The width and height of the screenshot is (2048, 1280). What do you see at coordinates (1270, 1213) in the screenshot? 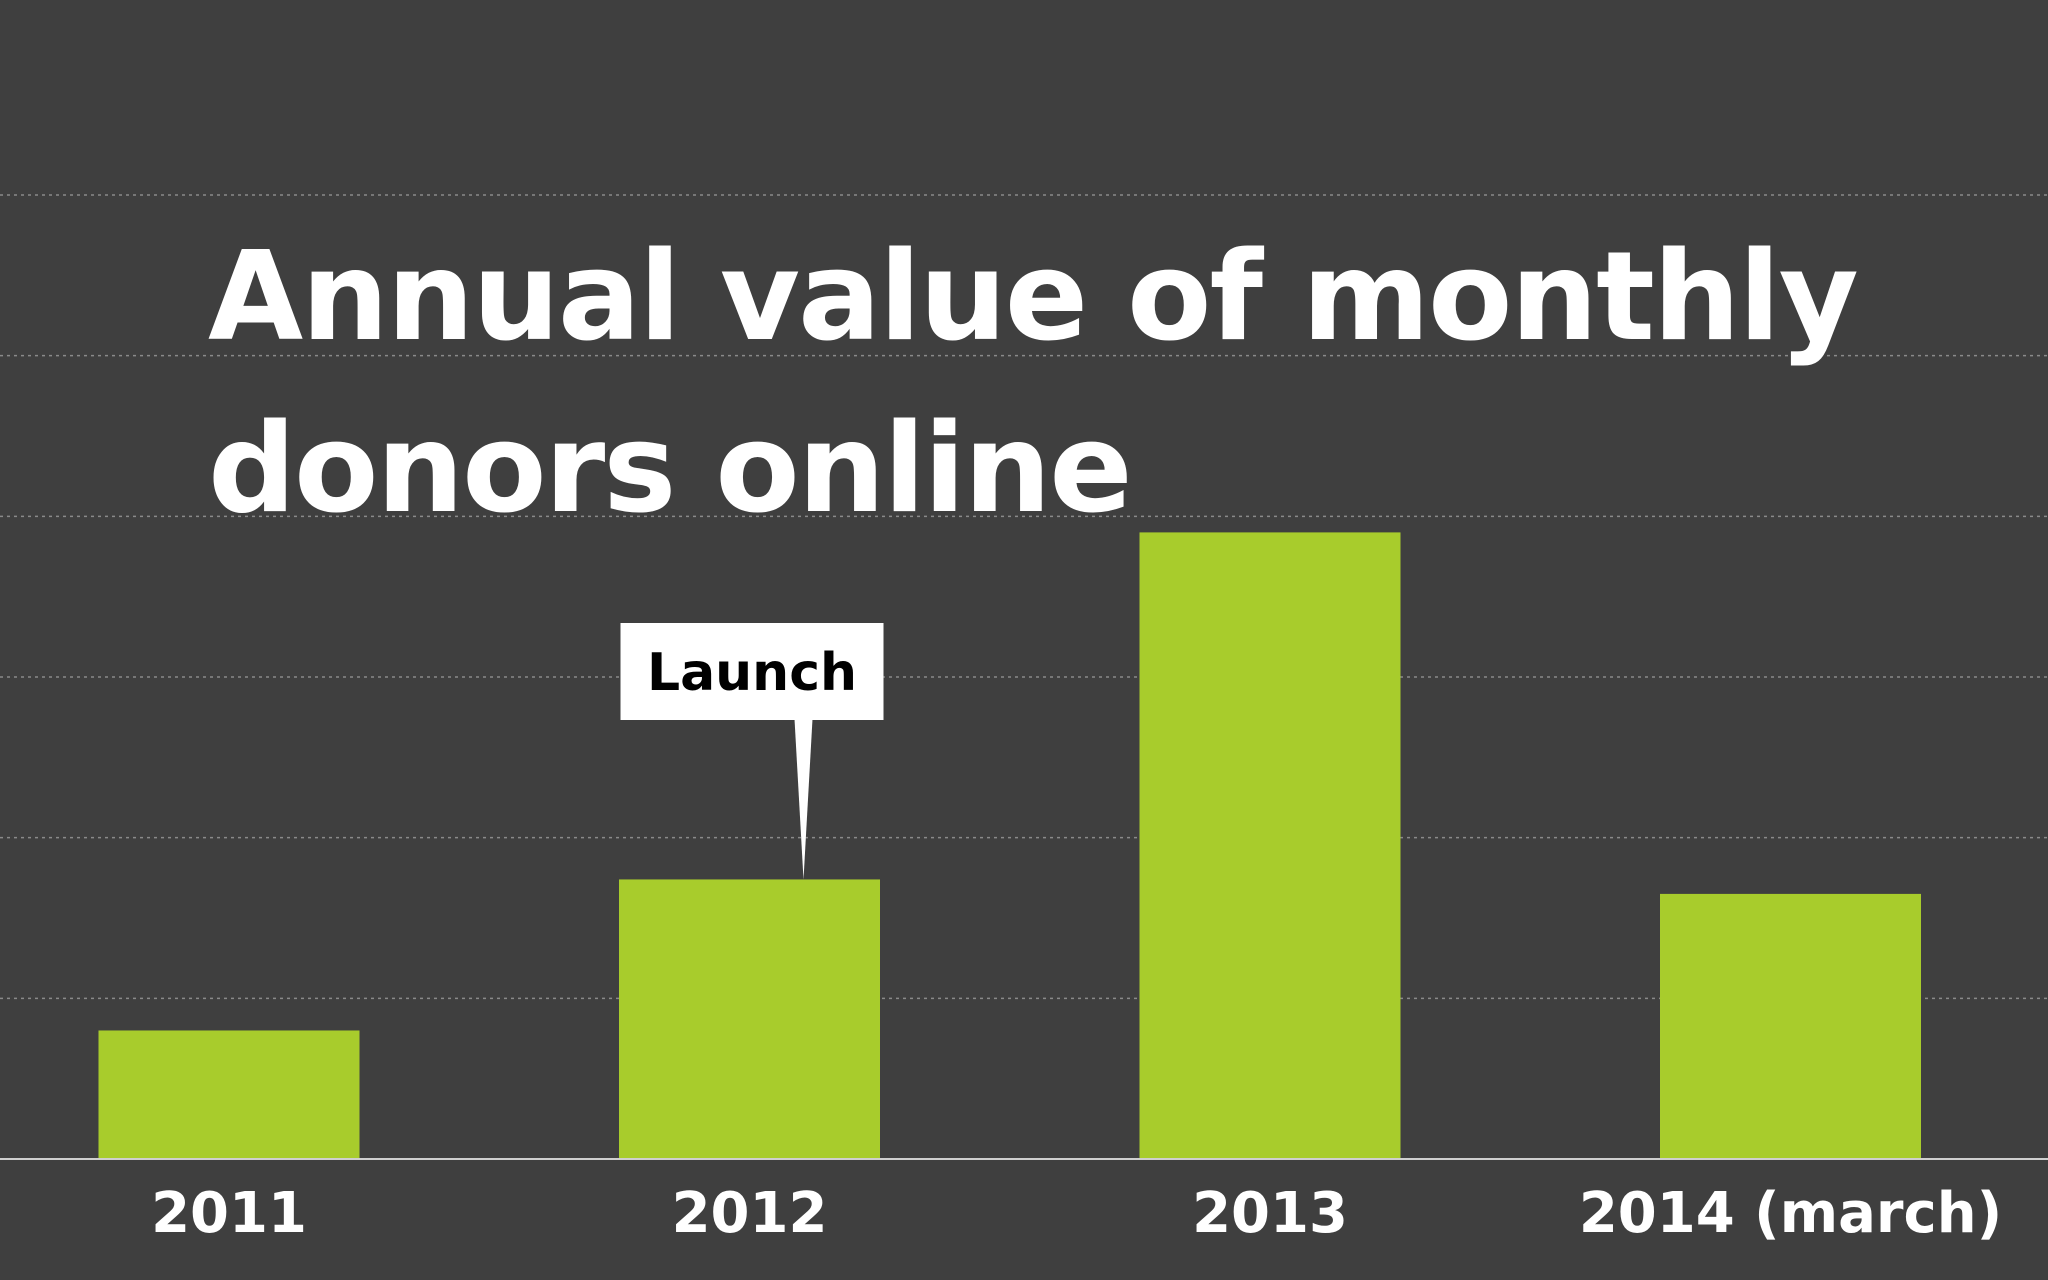
I see `x-tick-label: 2013` at bounding box center [1270, 1213].